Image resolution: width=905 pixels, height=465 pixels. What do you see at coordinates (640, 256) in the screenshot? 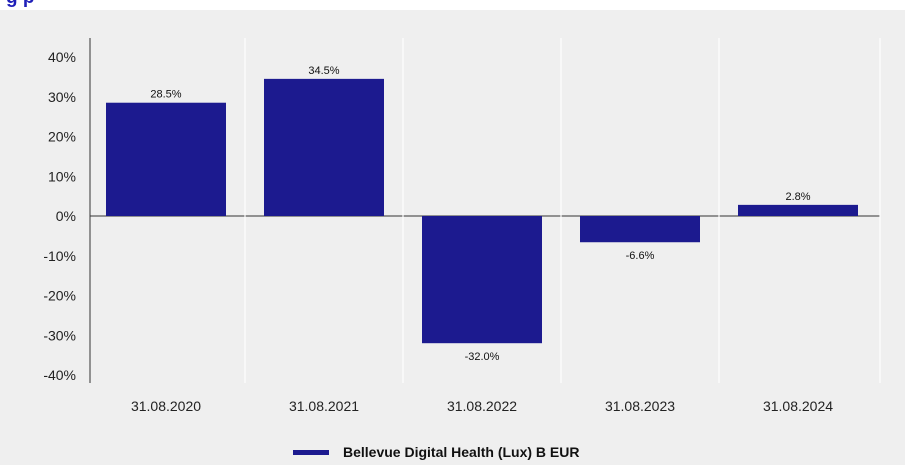
I see `data-label: -6.6%` at bounding box center [640, 256].